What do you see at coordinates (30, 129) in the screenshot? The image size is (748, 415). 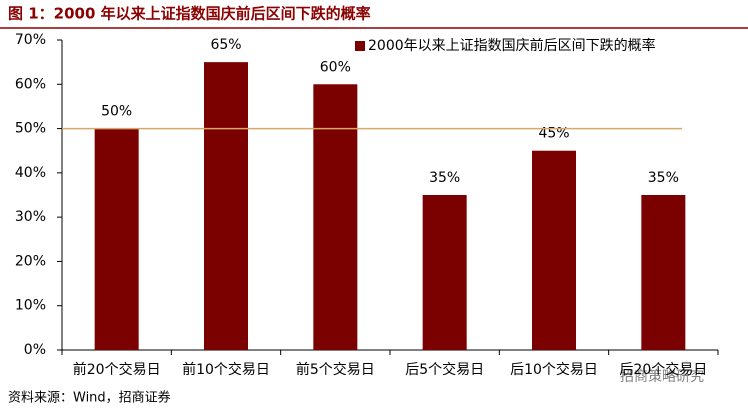 I see `y-tick-label: 50%` at bounding box center [30, 129].